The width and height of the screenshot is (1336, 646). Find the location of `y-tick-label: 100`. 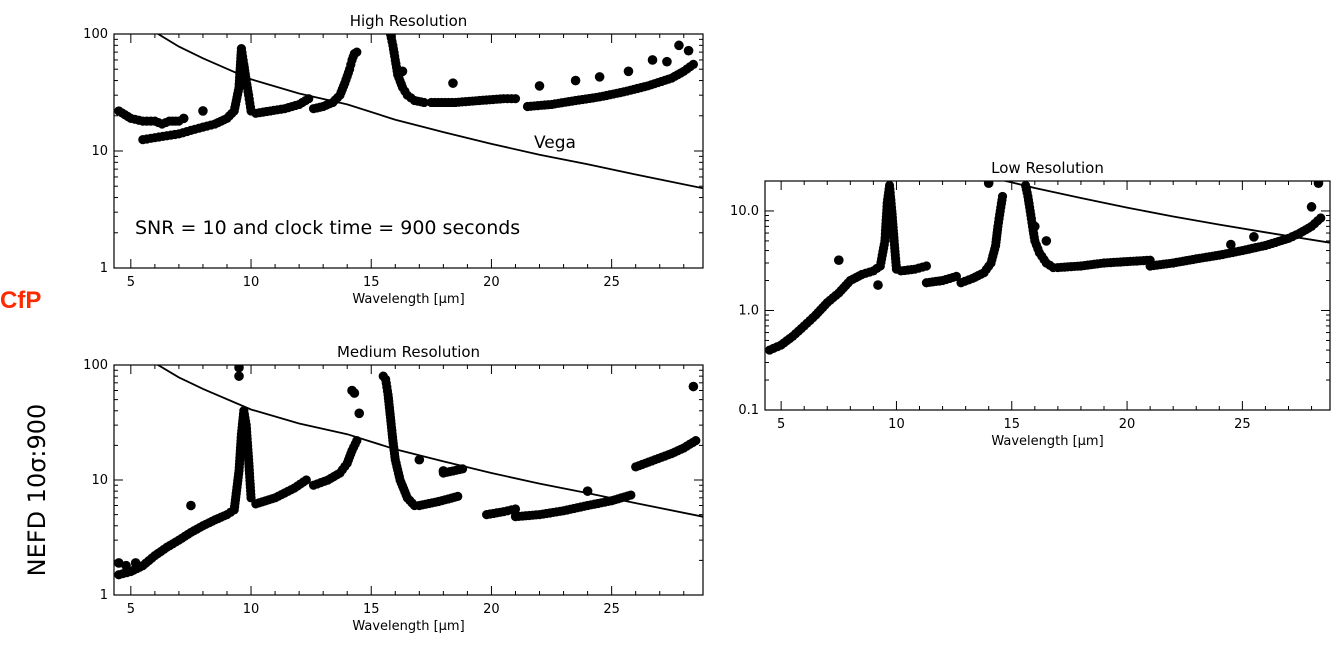

y-tick-label: 100 is located at coordinates (95, 365).